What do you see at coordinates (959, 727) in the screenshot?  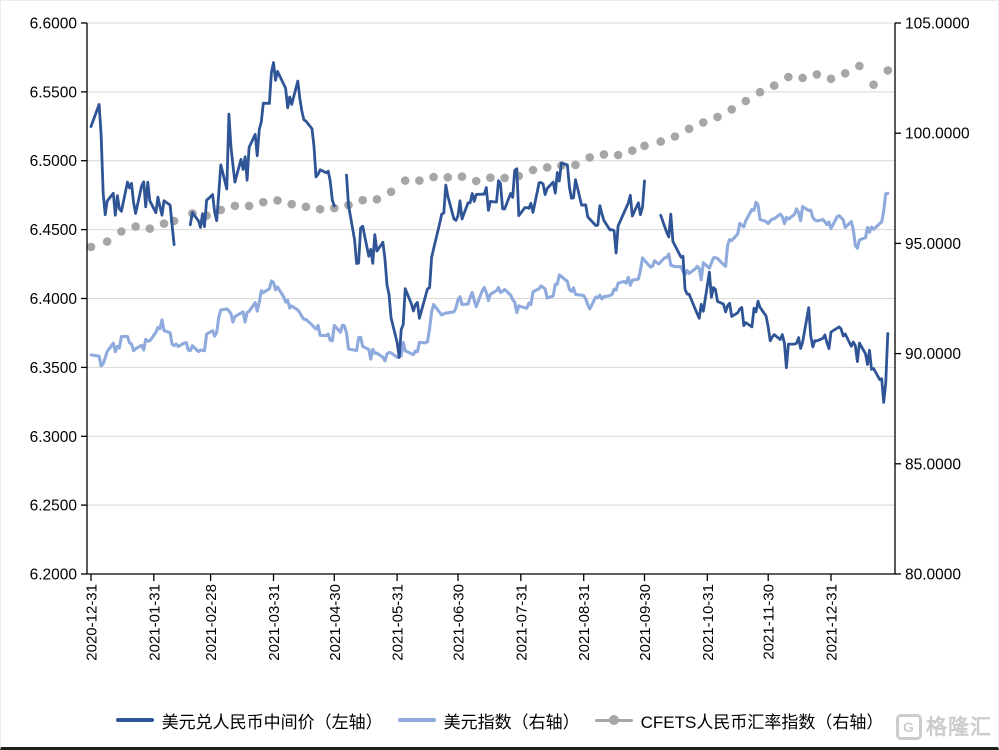 I see `gelonghui-brand-text: 格隆汇` at bounding box center [959, 727].